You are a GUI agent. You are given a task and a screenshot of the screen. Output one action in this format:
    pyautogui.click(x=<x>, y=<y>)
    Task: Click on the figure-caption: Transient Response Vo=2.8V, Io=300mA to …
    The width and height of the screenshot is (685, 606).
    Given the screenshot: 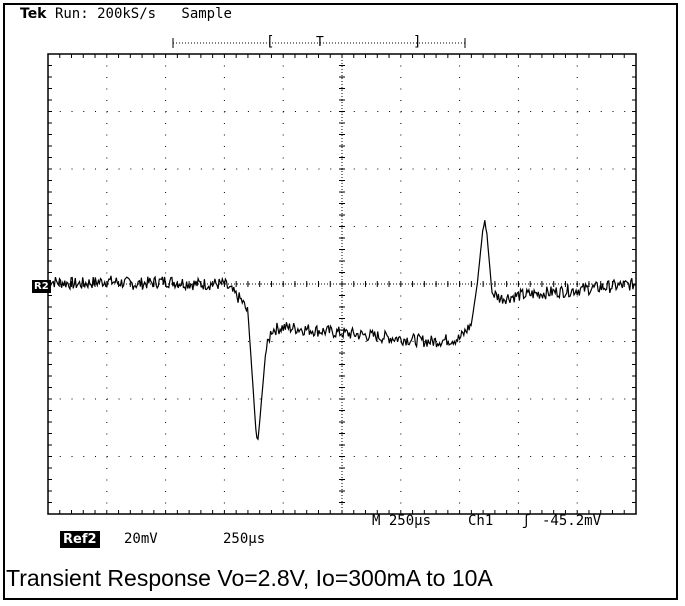 What is the action you would take?
    pyautogui.click(x=249, y=578)
    